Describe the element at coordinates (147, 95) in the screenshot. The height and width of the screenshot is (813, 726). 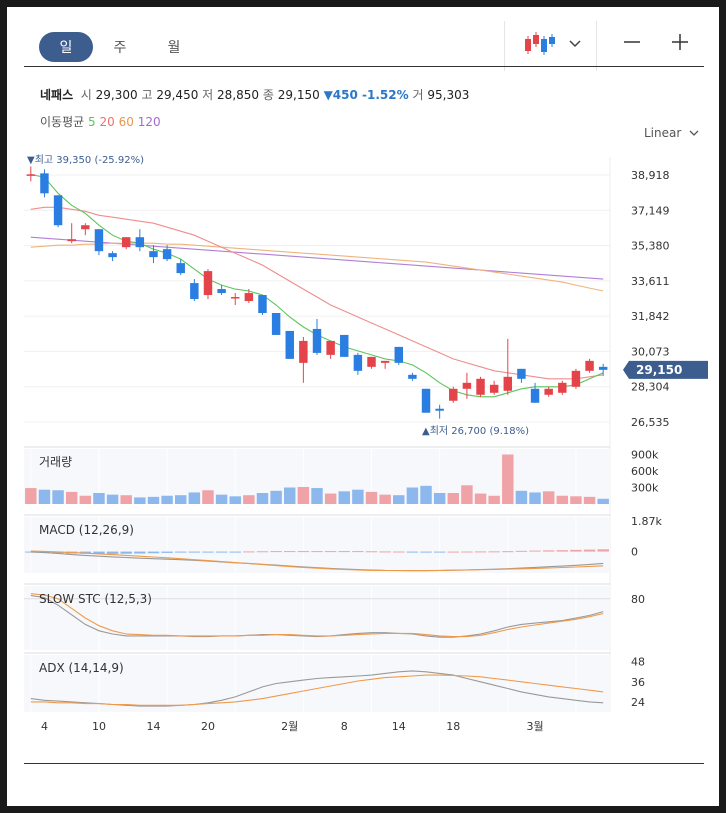
I see `high-label: 고` at that location.